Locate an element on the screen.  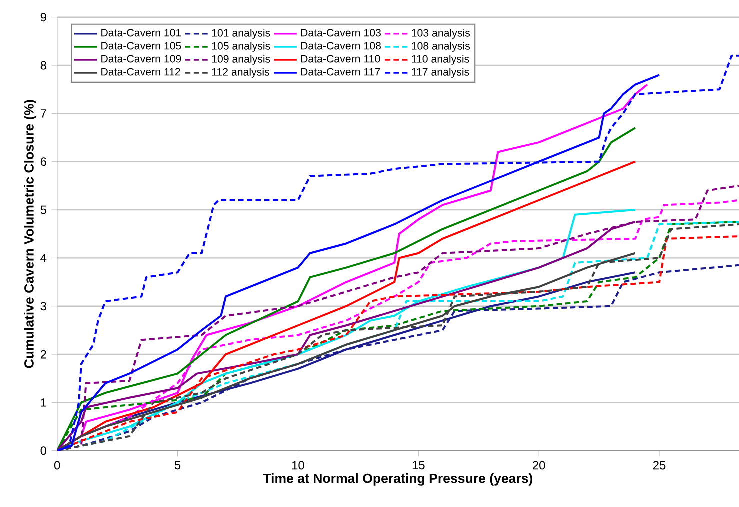
y-tick-label: 6 is located at coordinates (43, 162).